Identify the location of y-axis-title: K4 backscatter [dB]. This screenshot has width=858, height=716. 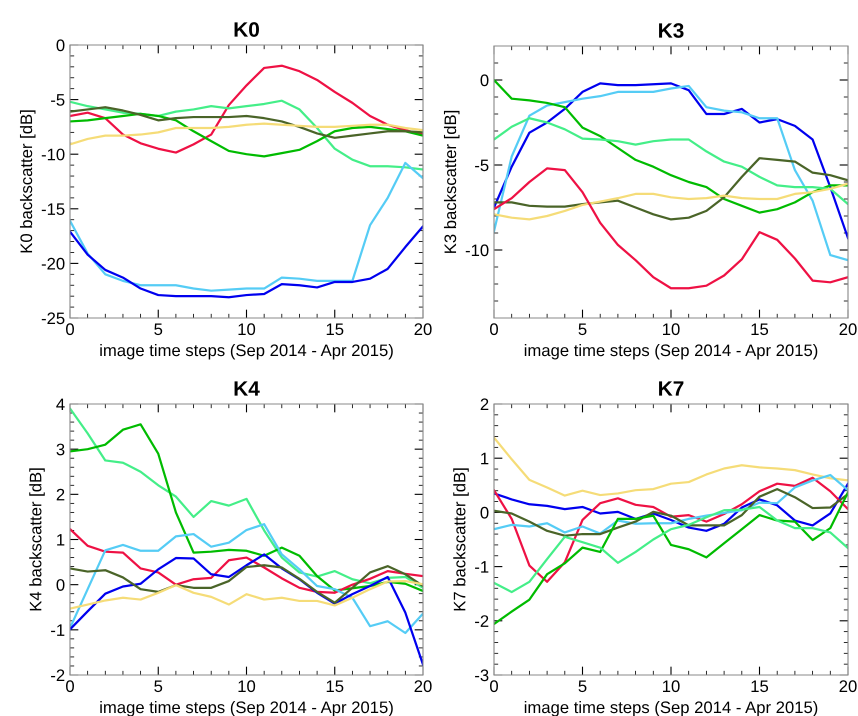
(37, 539).